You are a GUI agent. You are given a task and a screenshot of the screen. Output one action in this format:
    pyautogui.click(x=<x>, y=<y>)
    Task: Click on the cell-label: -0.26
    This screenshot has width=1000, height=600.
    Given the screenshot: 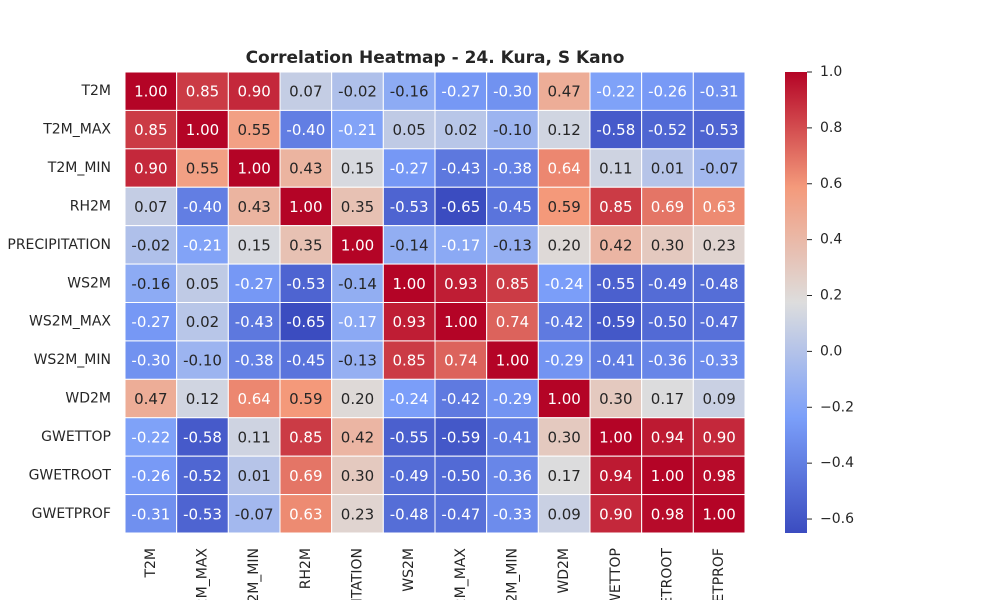 What is the action you would take?
    pyautogui.click(x=150, y=476)
    